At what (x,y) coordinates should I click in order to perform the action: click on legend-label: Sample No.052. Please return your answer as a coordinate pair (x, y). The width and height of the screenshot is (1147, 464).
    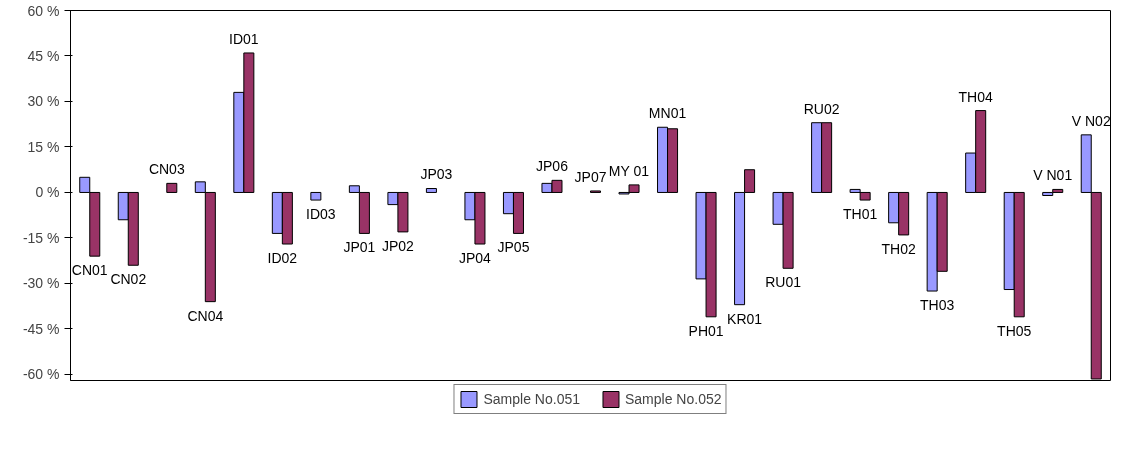
    Looking at the image, I should click on (673, 399).